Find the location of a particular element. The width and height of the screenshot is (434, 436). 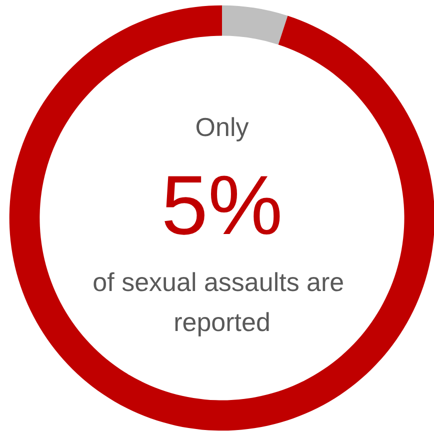

text: Only is located at coordinates (222, 127).